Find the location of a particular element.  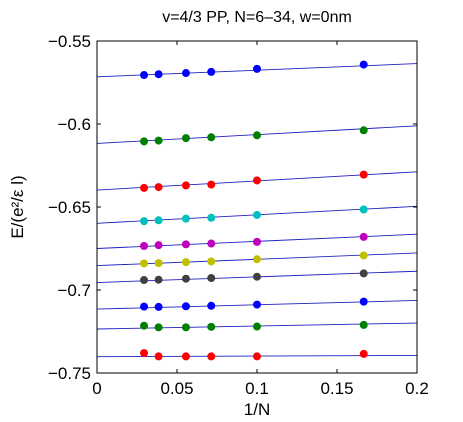

x-tick-label: 0.05 is located at coordinates (176, 388).